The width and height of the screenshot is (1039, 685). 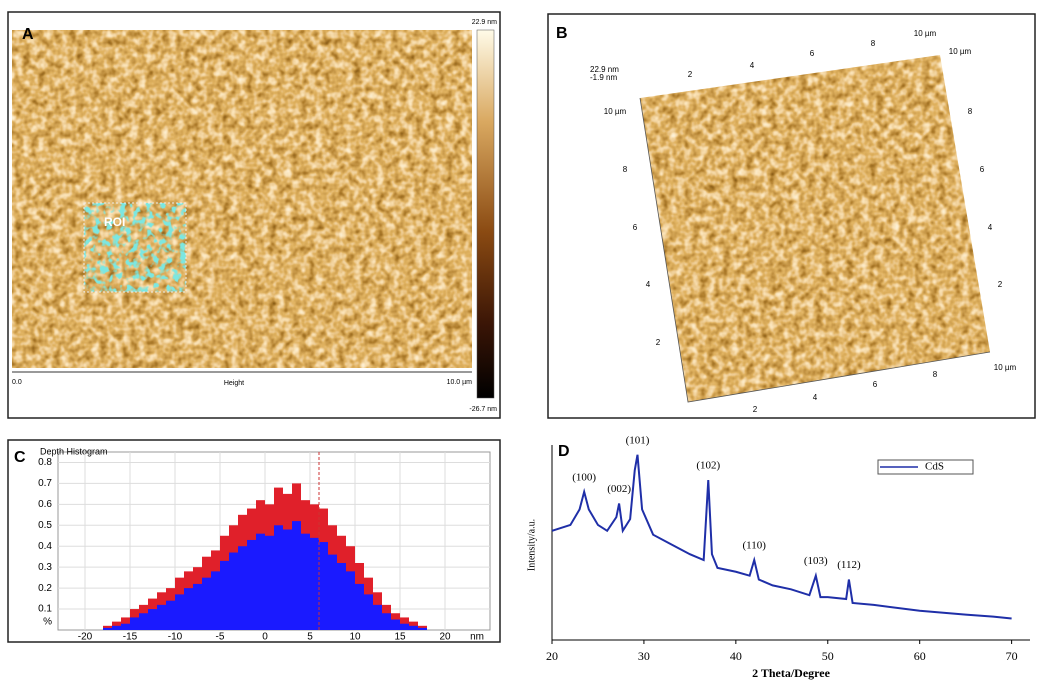 What do you see at coordinates (74, 451) in the screenshot?
I see `chart-title: Depth Histogram` at bounding box center [74, 451].